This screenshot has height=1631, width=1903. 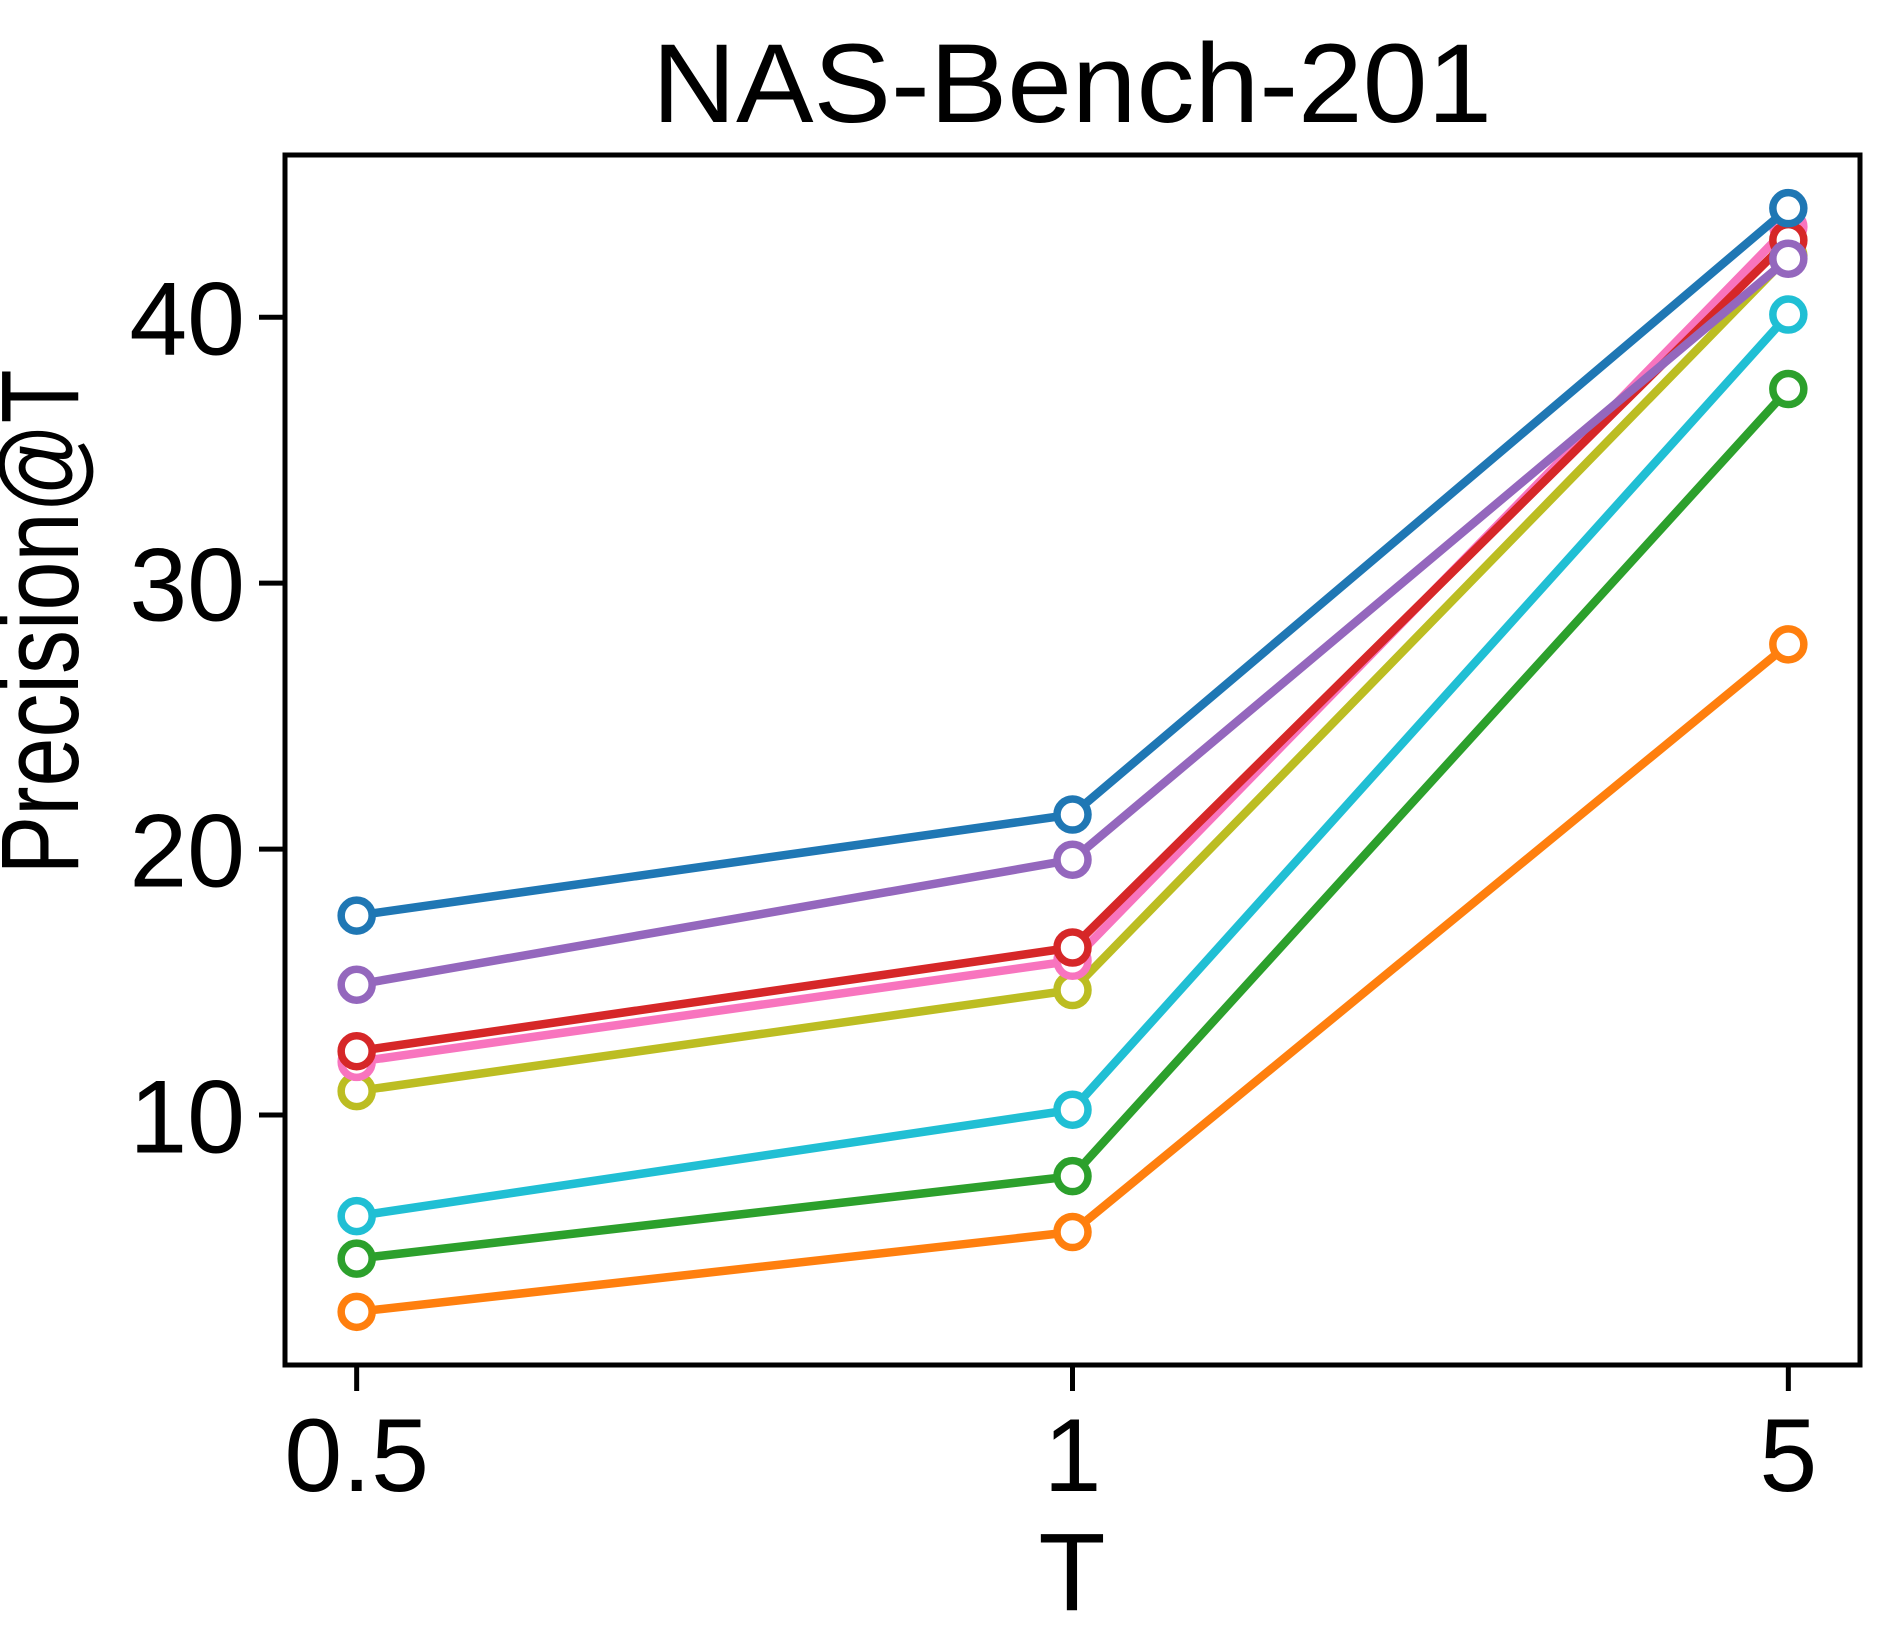 What do you see at coordinates (187, 1117) in the screenshot?
I see `y-tick-label: 10` at bounding box center [187, 1117].